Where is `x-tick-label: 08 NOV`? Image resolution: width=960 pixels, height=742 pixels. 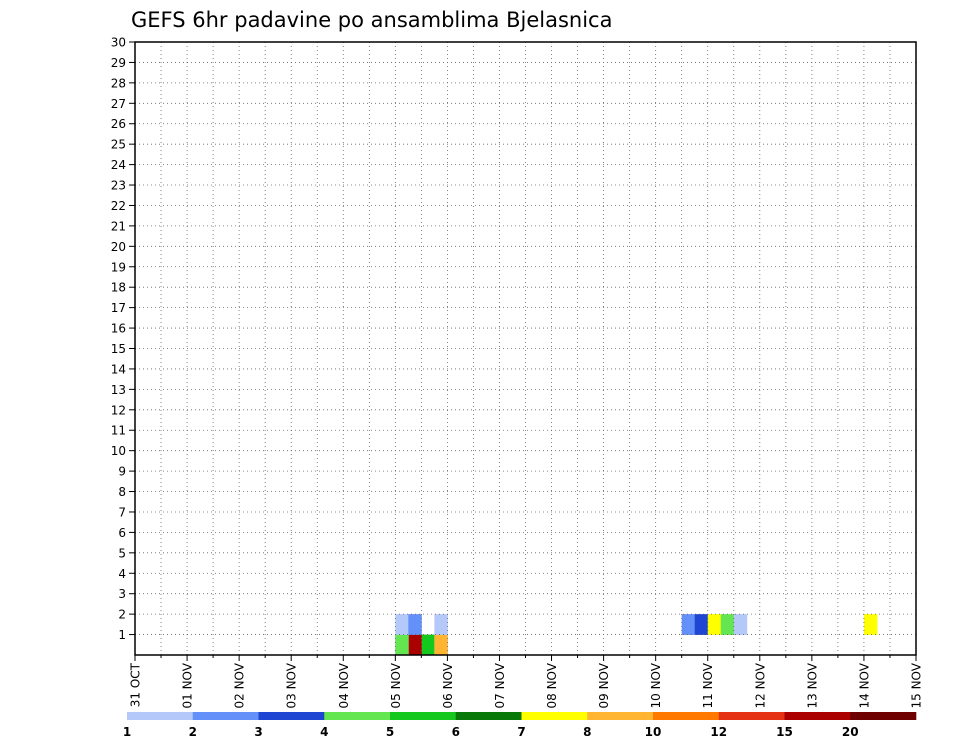 x-tick-label: 08 NOV is located at coordinates (552, 685).